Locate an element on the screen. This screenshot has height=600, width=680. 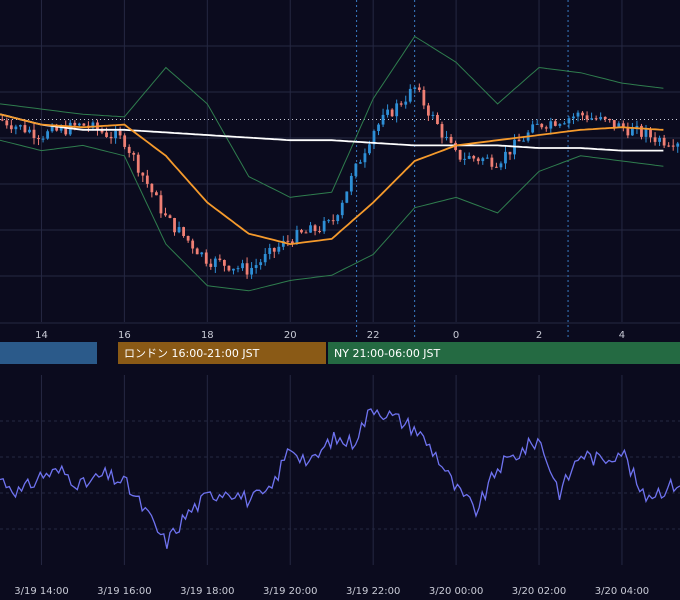
price-x-tick-label: 22 is located at coordinates (373, 335).